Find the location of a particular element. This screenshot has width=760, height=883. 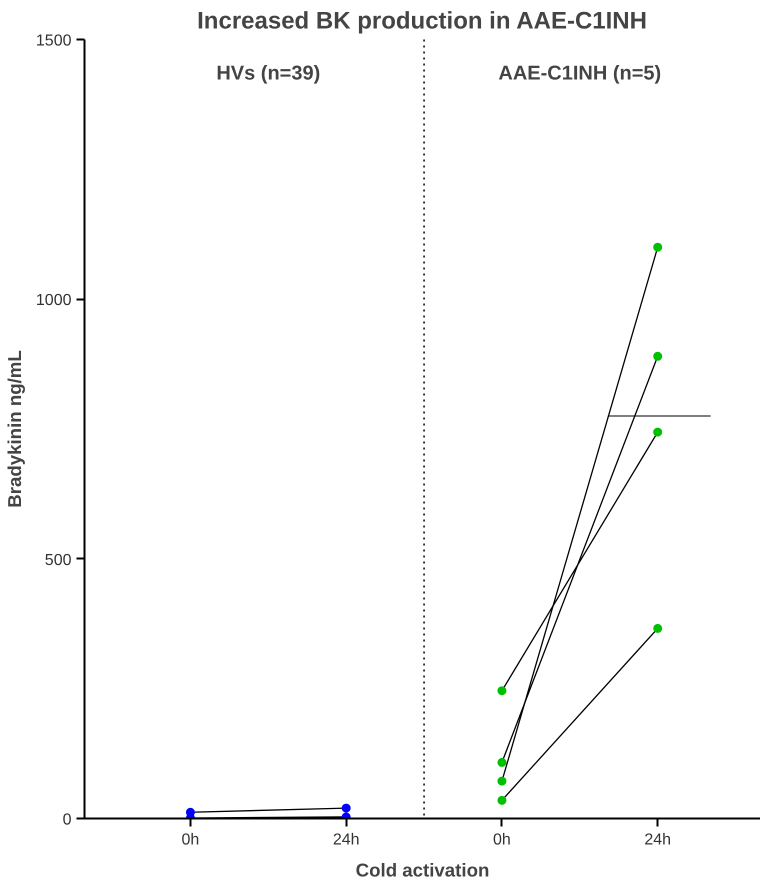

y-axis-title: Bradykinin ng/mL is located at coordinates (14, 429).